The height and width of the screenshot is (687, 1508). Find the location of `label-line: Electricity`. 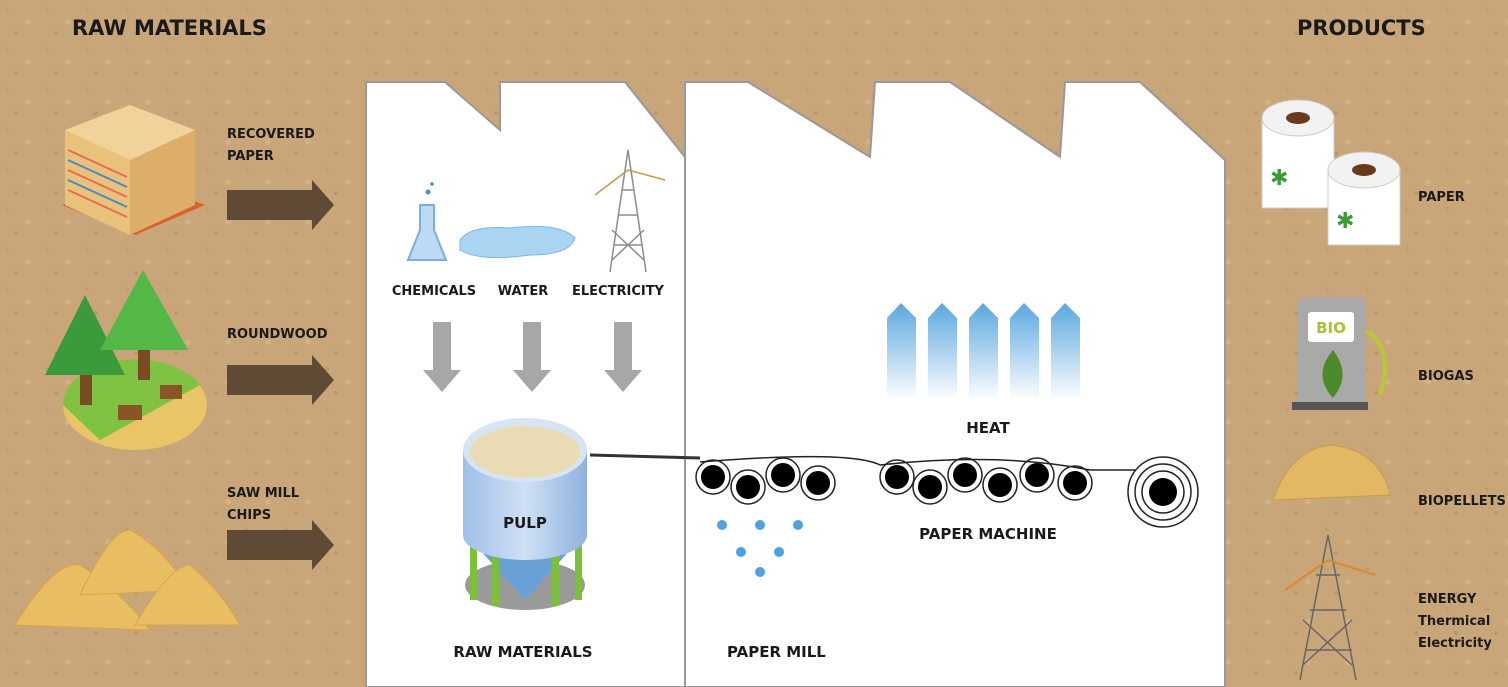

label-line: Electricity is located at coordinates (1455, 643).